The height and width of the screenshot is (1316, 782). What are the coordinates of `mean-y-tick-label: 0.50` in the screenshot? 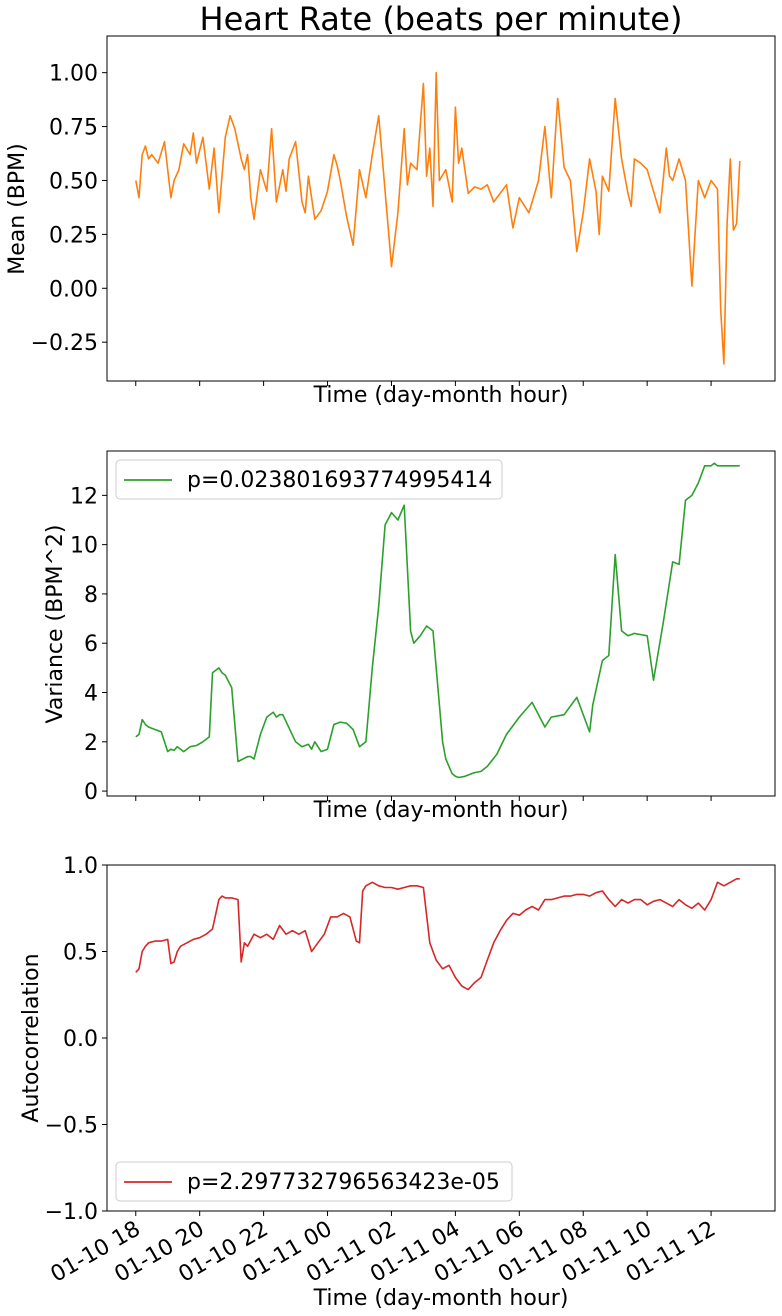 It's located at (73, 181).